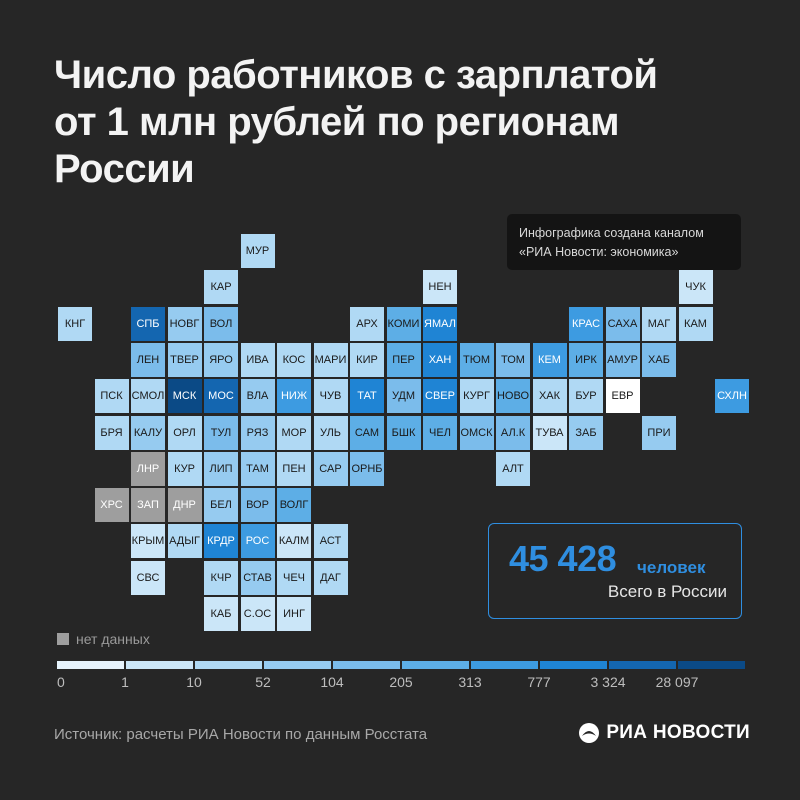 The height and width of the screenshot is (800, 800). I want to click on legend-tick-label: 52, so click(263, 682).